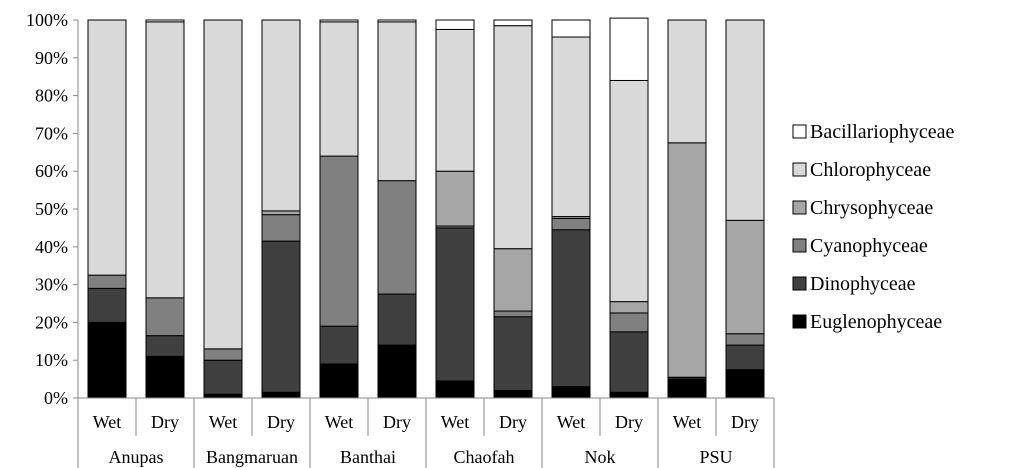  What do you see at coordinates (51, 209) in the screenshot?
I see `y-tick-label: 50%` at bounding box center [51, 209].